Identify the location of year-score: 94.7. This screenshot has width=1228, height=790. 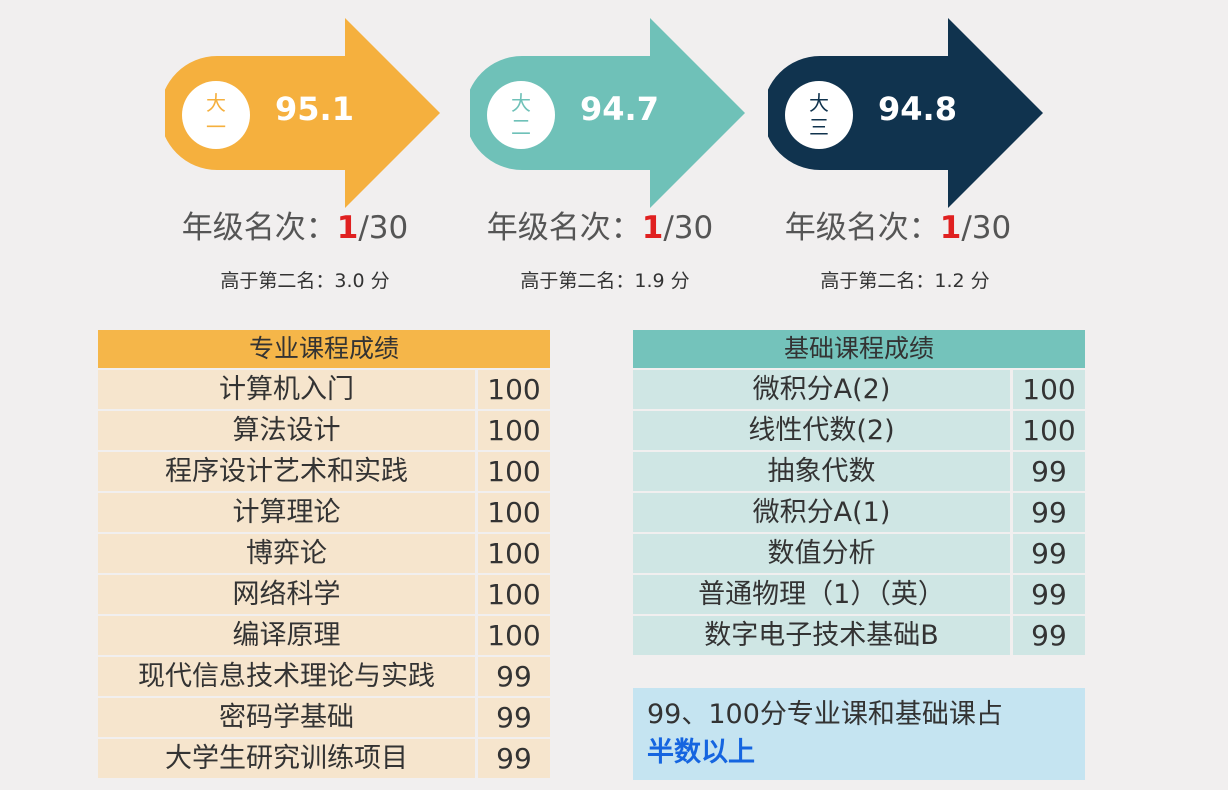
(619, 109).